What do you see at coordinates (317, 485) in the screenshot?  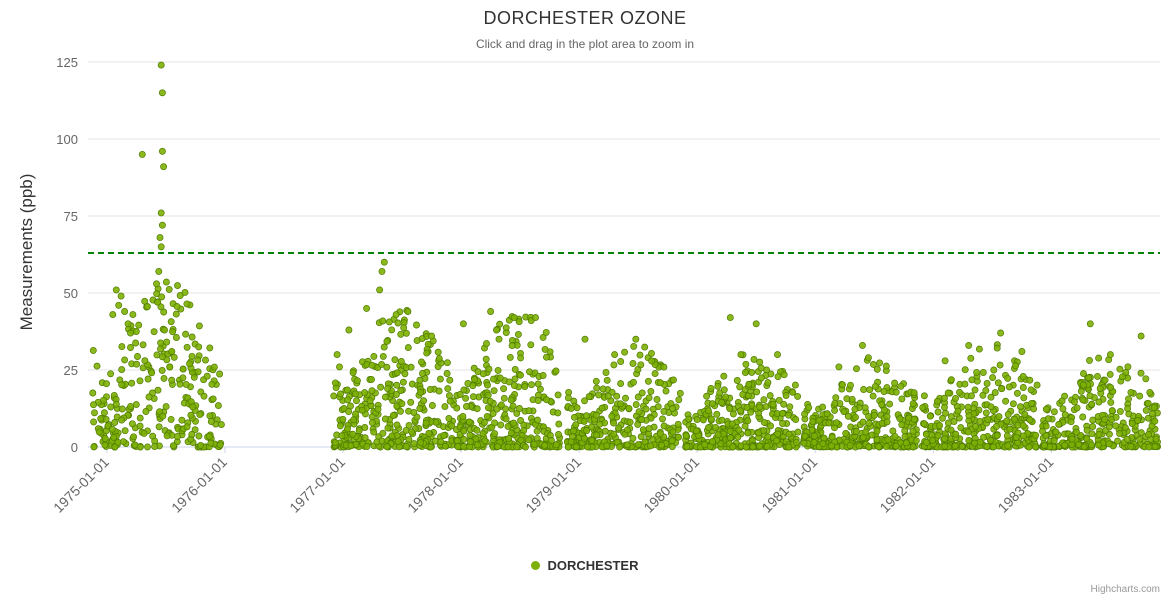 I see `svg-text: 1977-01-01` at bounding box center [317, 485].